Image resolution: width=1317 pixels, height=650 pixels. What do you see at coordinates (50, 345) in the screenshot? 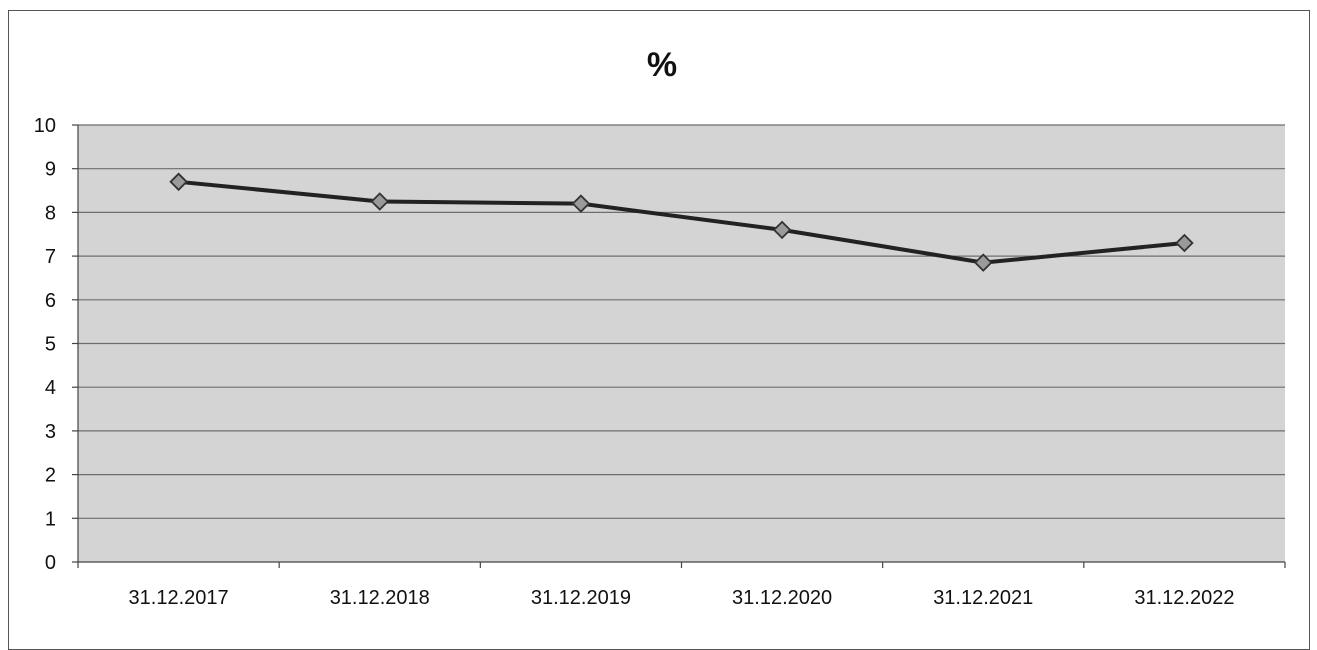
I see `y-tick-label: 5` at bounding box center [50, 345].